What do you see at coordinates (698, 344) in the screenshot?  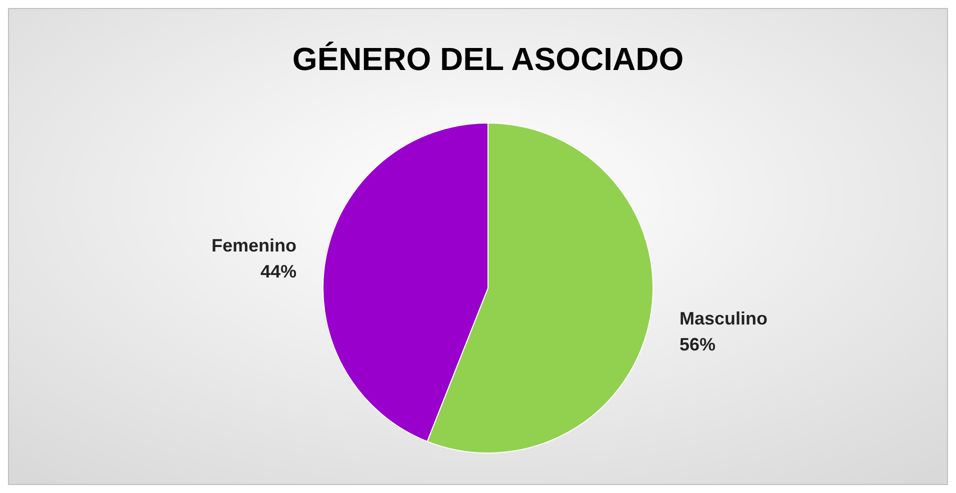 I see `data-label: 56%` at bounding box center [698, 344].